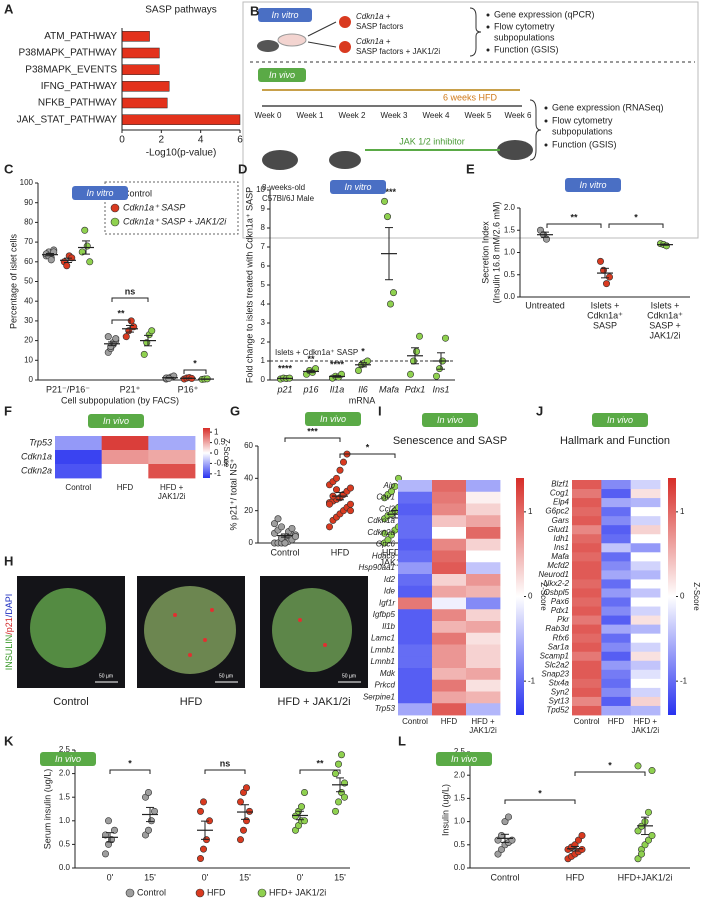 The width and height of the screenshot is (701, 900). Describe the element at coordinates (470, 168) in the screenshot. I see `panel-label: E` at that location.